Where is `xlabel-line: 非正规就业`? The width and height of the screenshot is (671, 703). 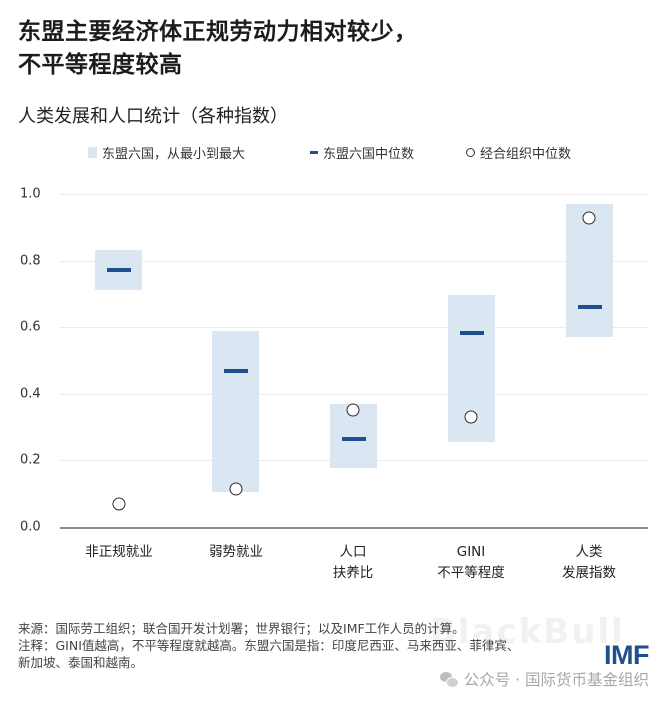 xlabel-line: 非正规就业 is located at coordinates (119, 552).